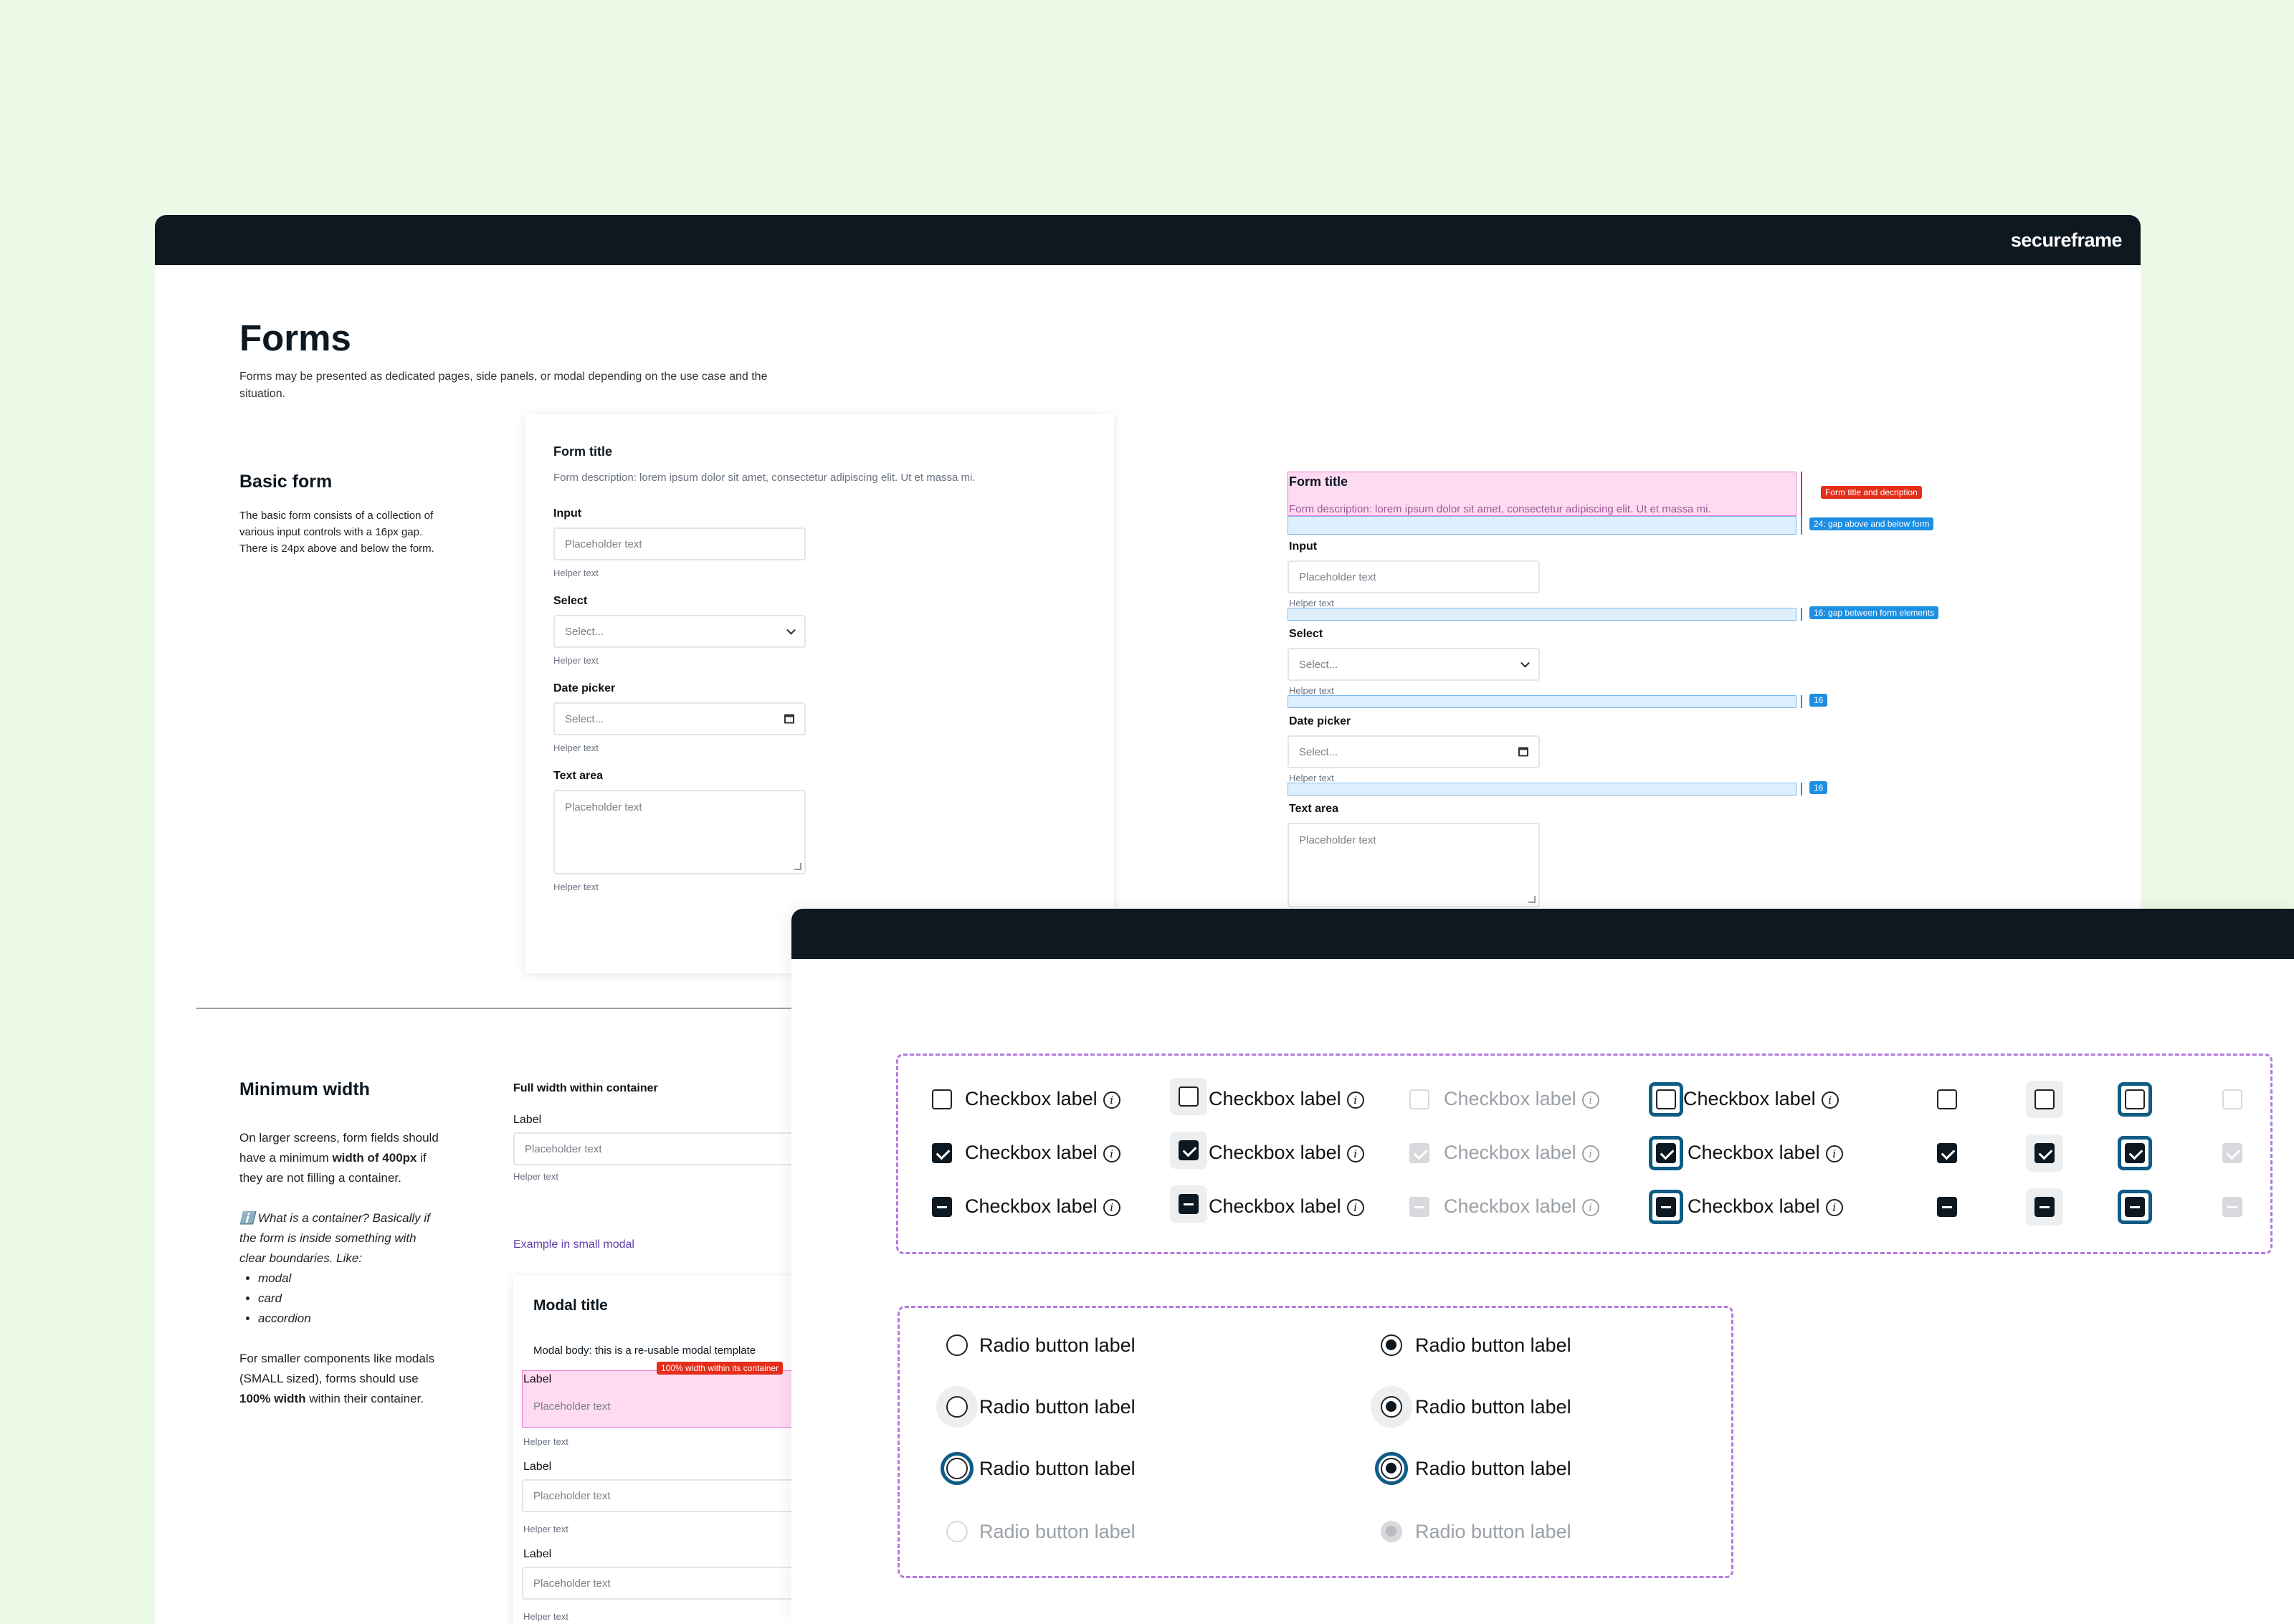 The width and height of the screenshot is (2294, 1624). What do you see at coordinates (1414, 865) in the screenshot?
I see `annotated-textarea: Placeholder text` at bounding box center [1414, 865].